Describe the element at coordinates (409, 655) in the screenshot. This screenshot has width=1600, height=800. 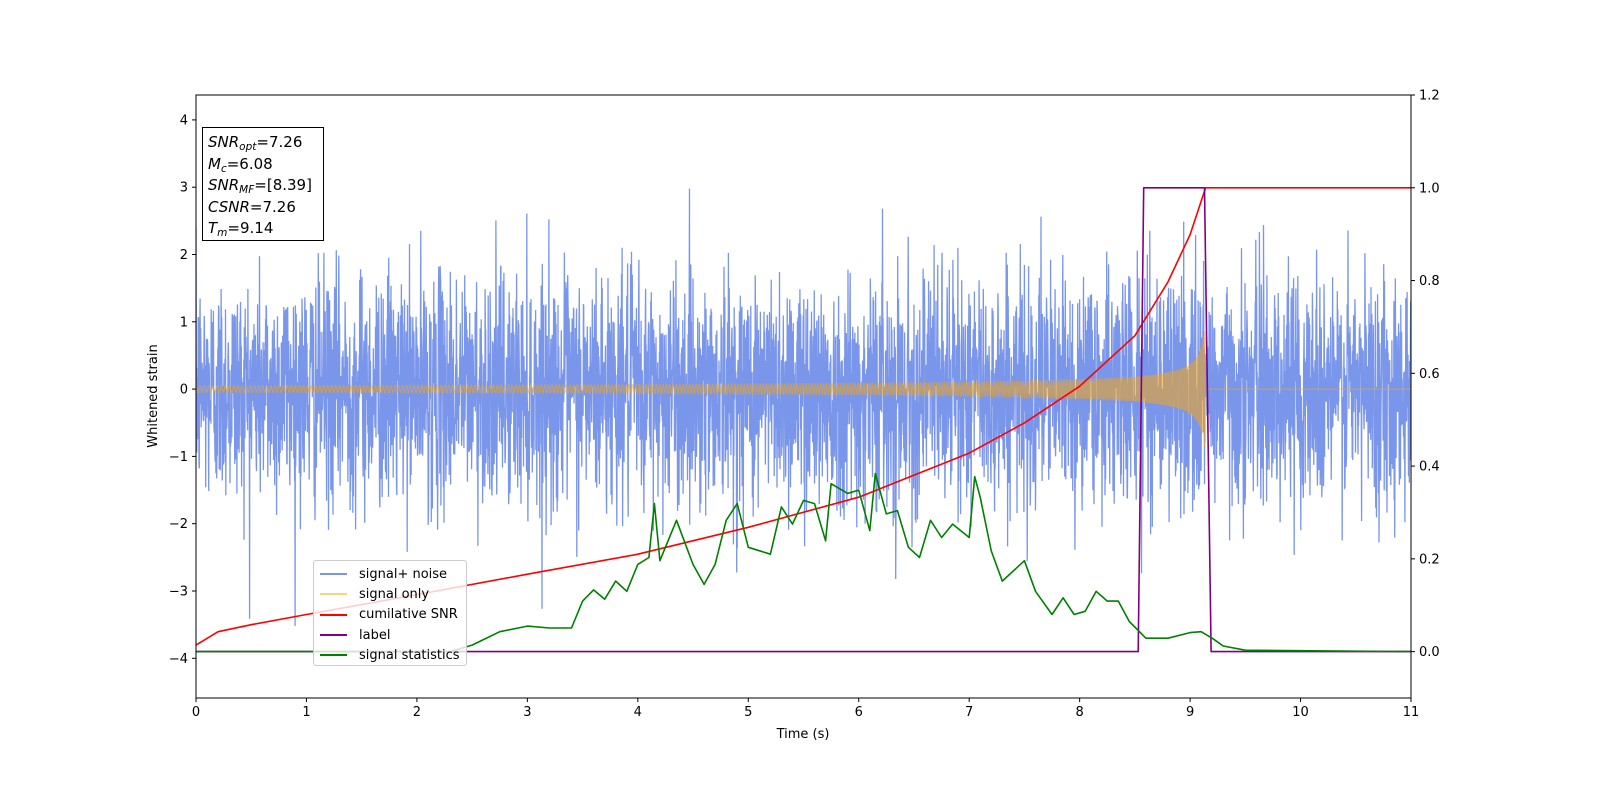
I see `legend-label: signal statistics` at that location.